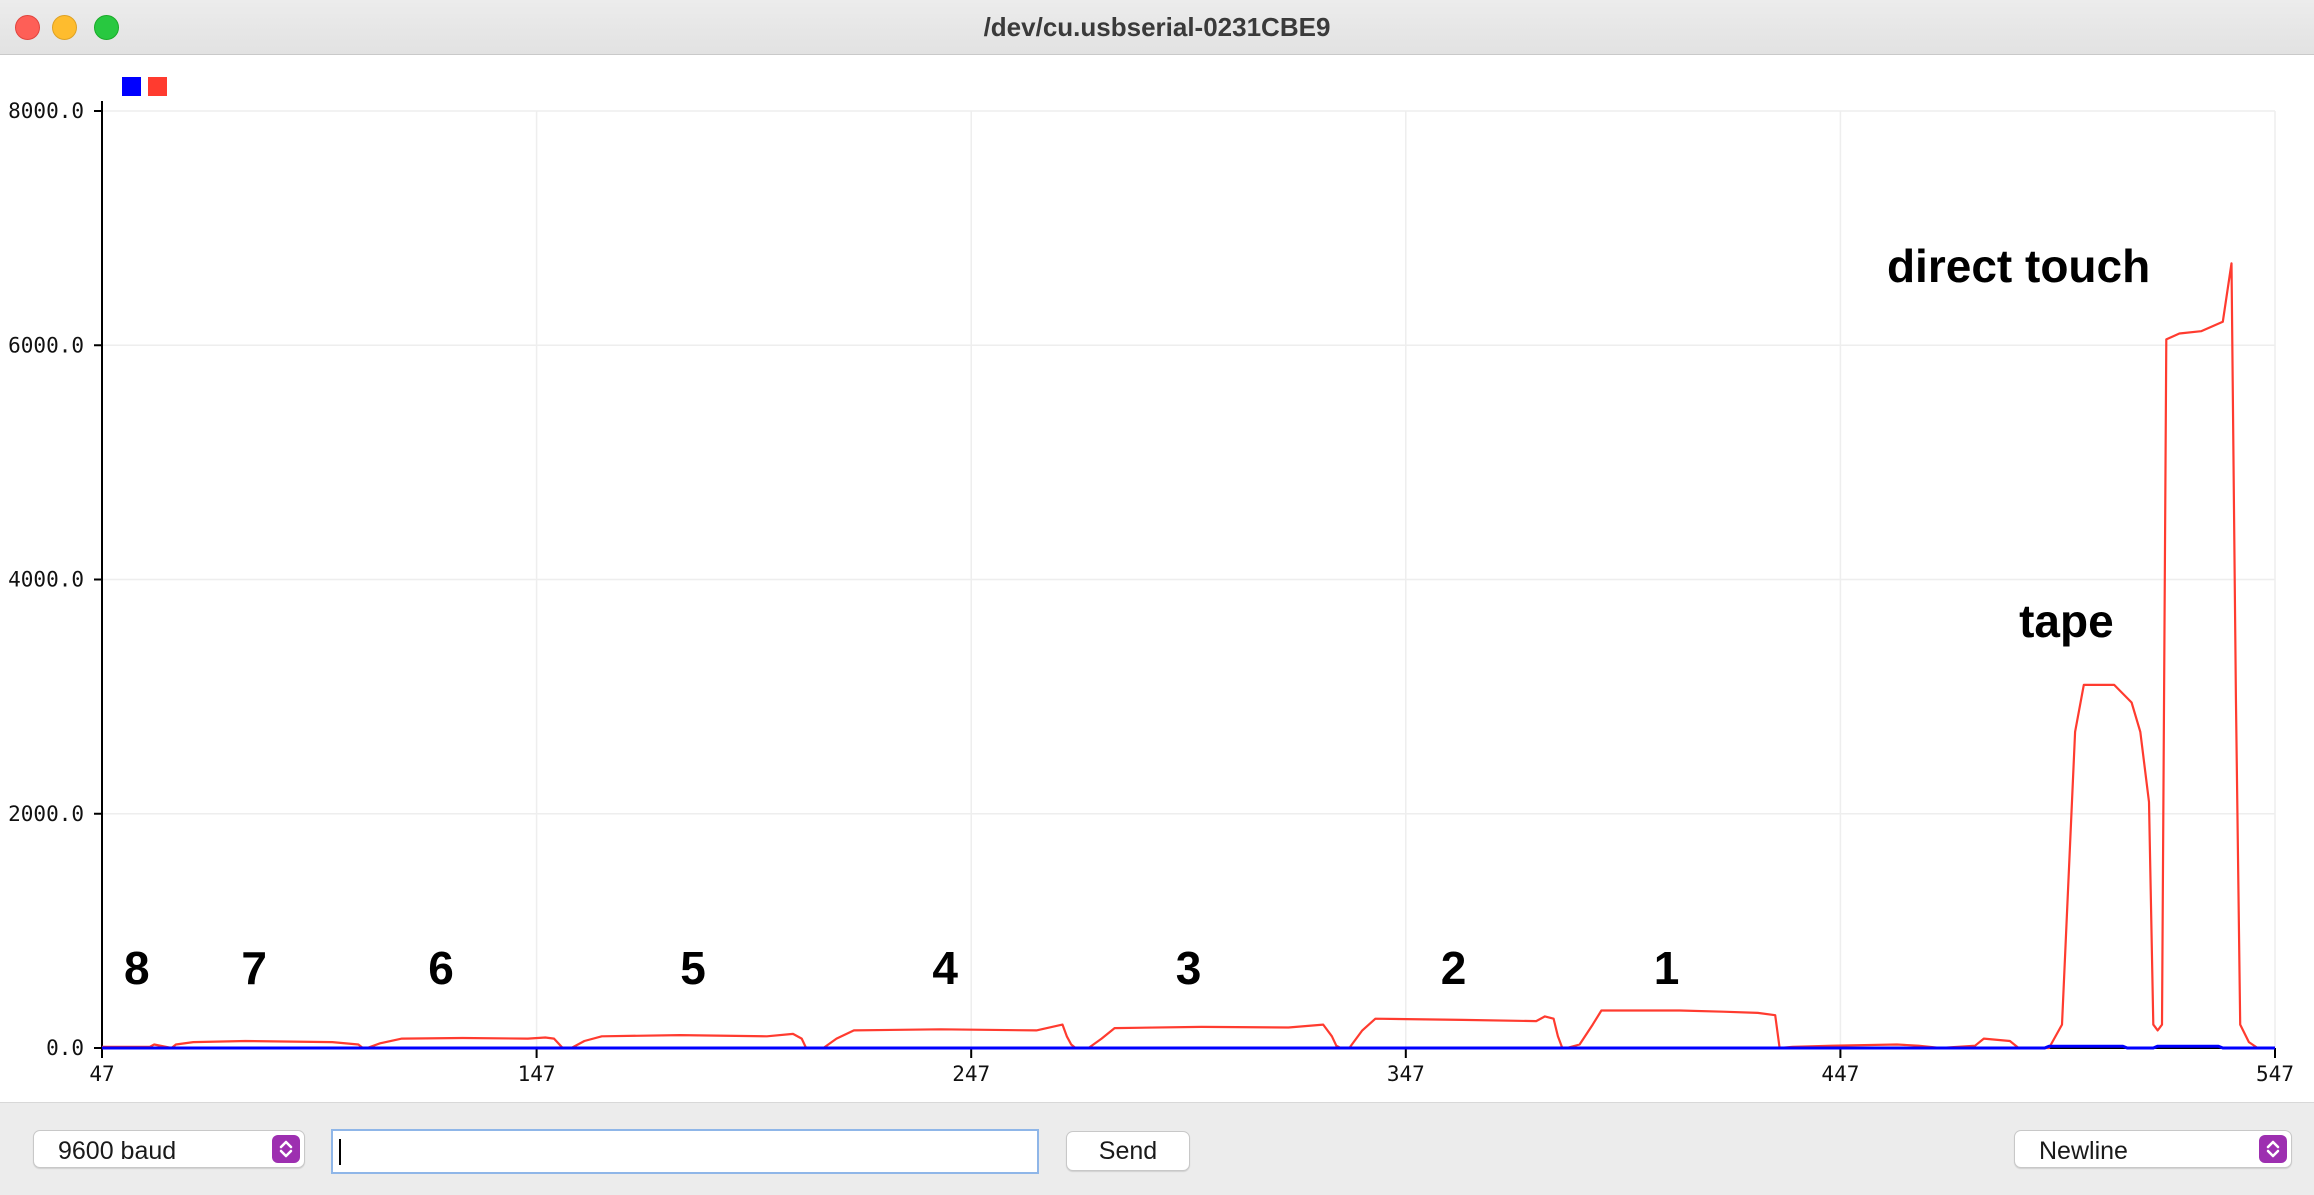 This screenshot has width=2314, height=1195. I want to click on x-tick-label: 547, so click(2275, 1074).